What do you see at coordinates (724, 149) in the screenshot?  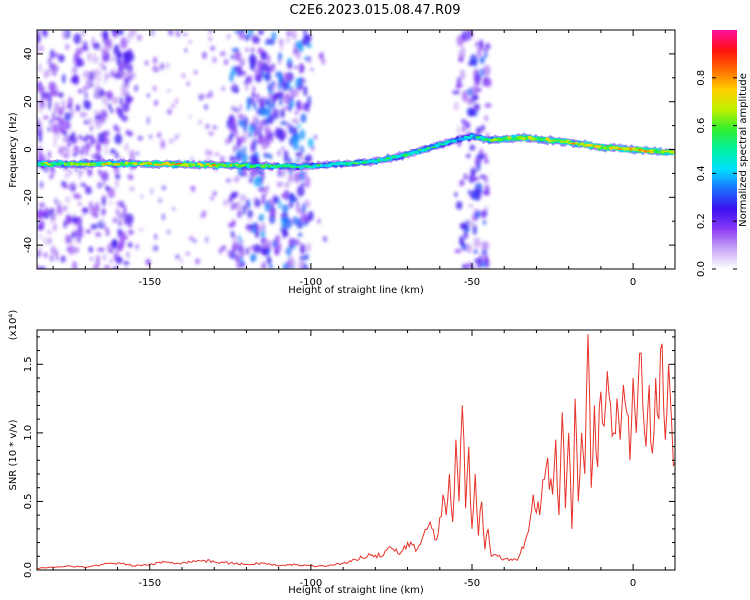 I see `colorbar-bar` at bounding box center [724, 149].